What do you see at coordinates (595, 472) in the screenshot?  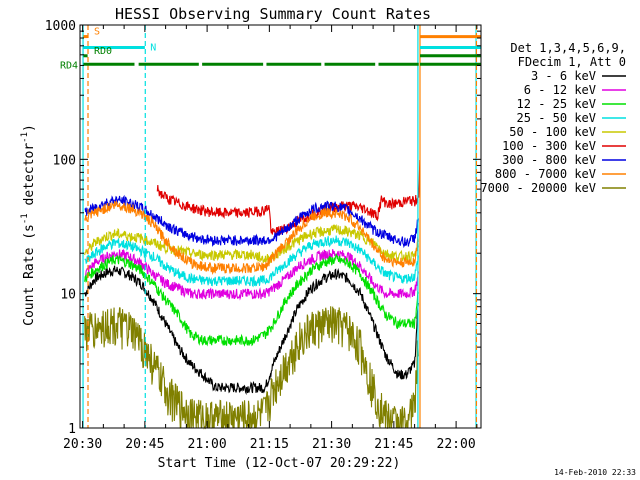 I see `footer-date: 14-Feb-2010 22:33` at bounding box center [595, 472].